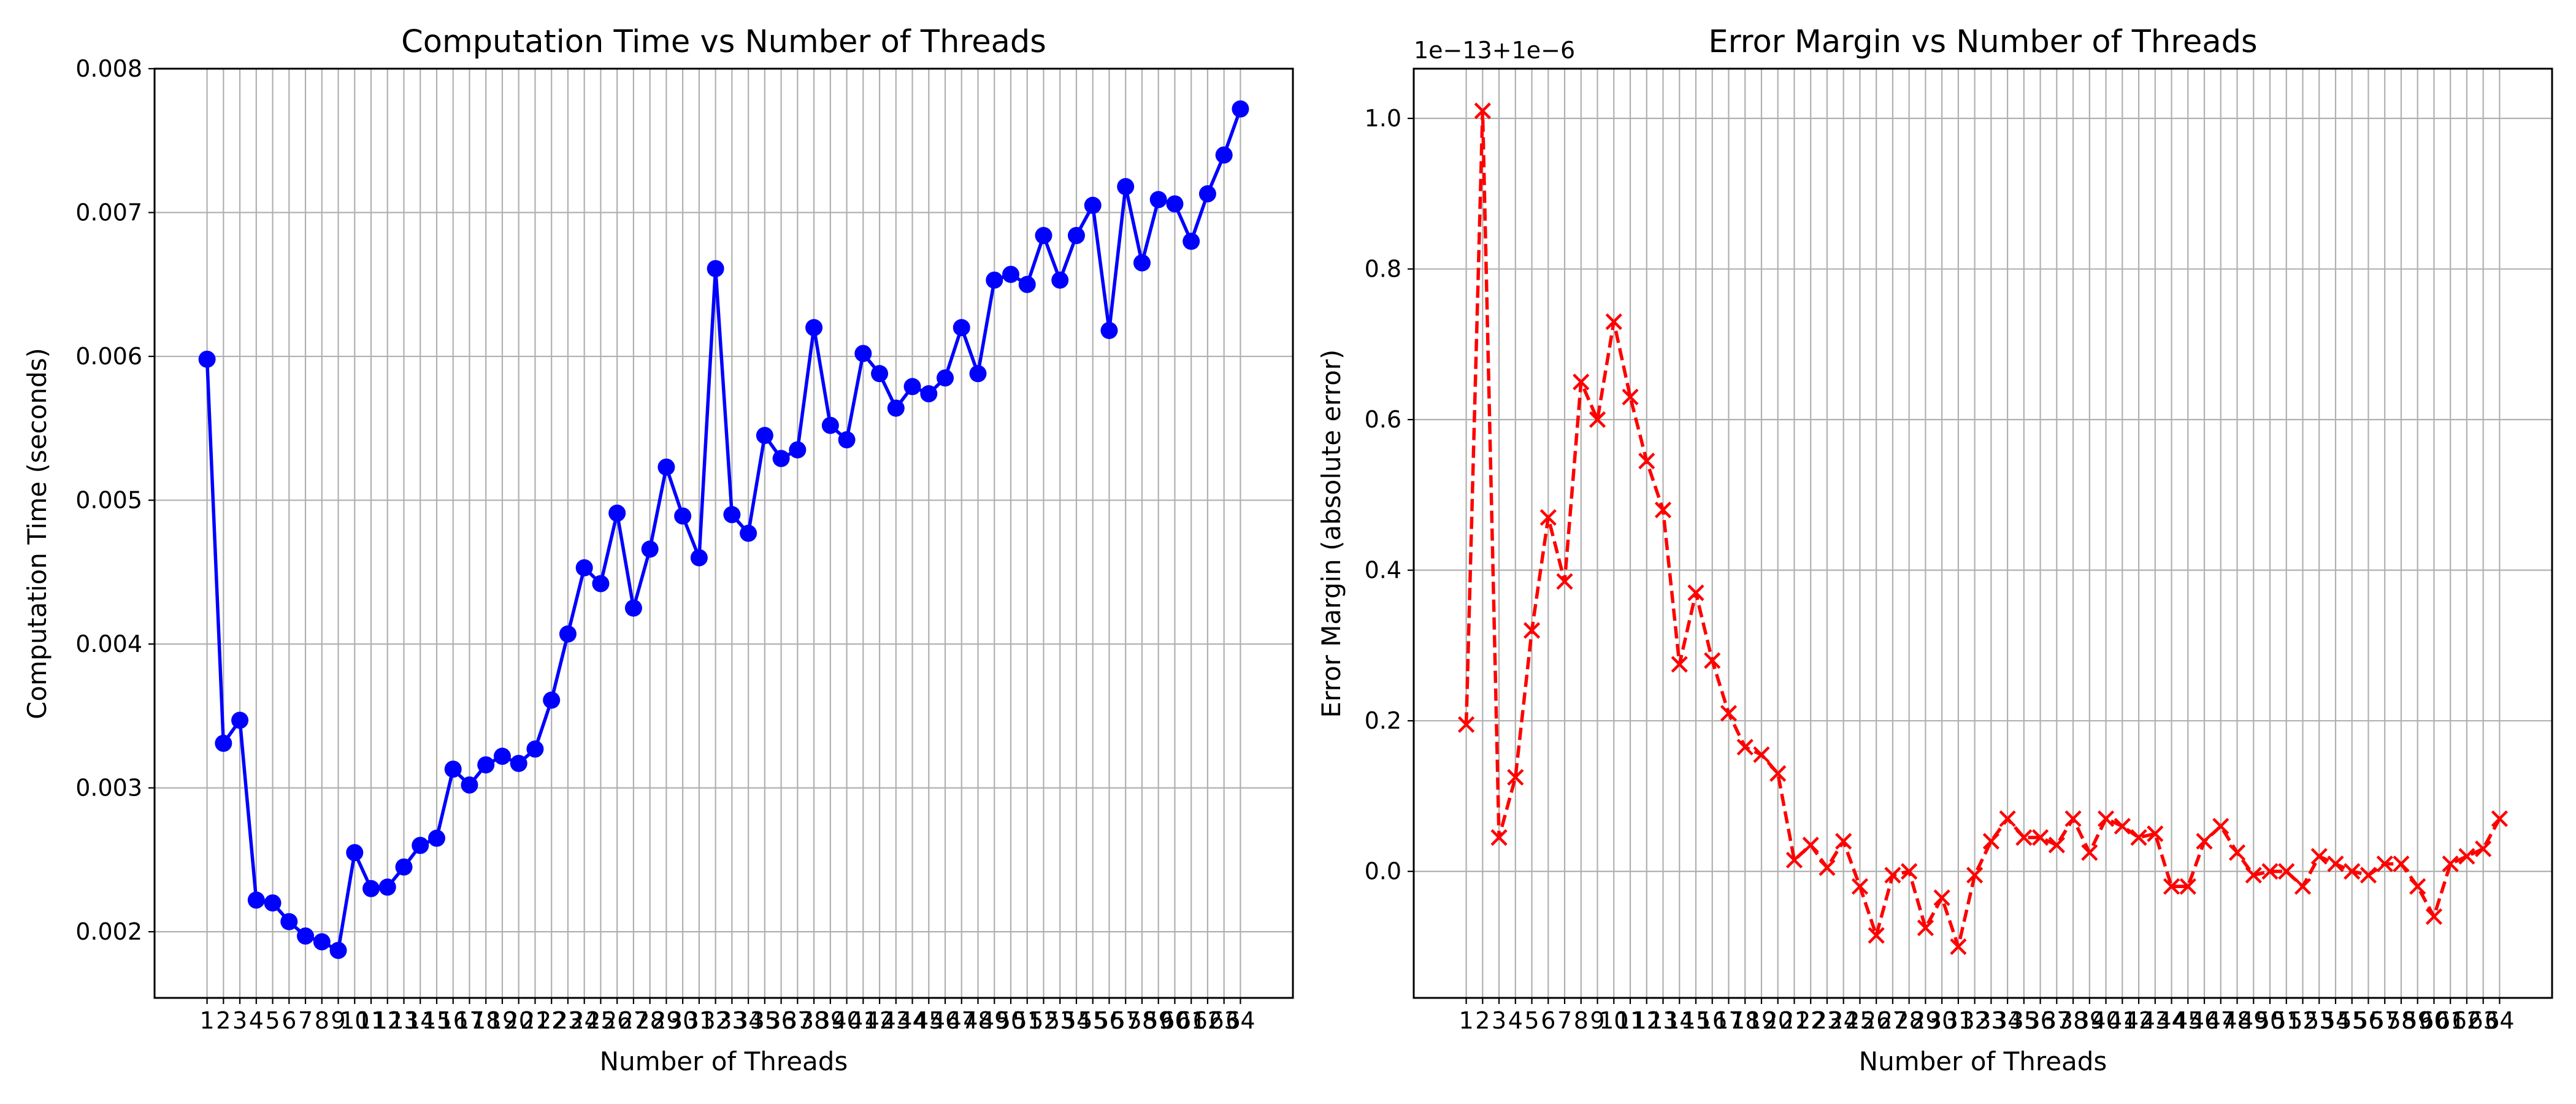 The image size is (2576, 1104). I want to click on time-chart-x-tick-label: 43, so click(896, 1020).